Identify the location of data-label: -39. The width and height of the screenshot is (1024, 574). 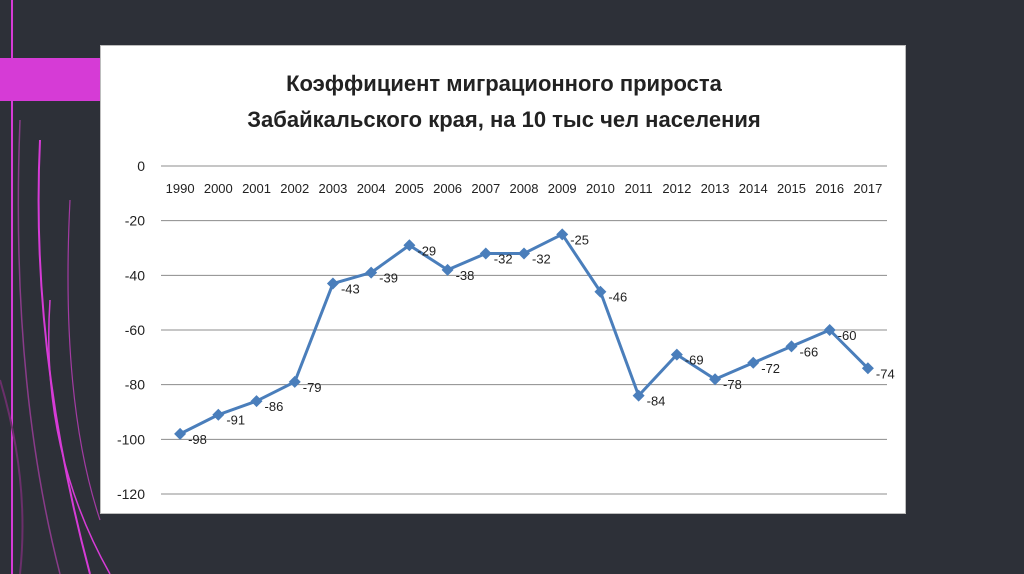
(388, 278).